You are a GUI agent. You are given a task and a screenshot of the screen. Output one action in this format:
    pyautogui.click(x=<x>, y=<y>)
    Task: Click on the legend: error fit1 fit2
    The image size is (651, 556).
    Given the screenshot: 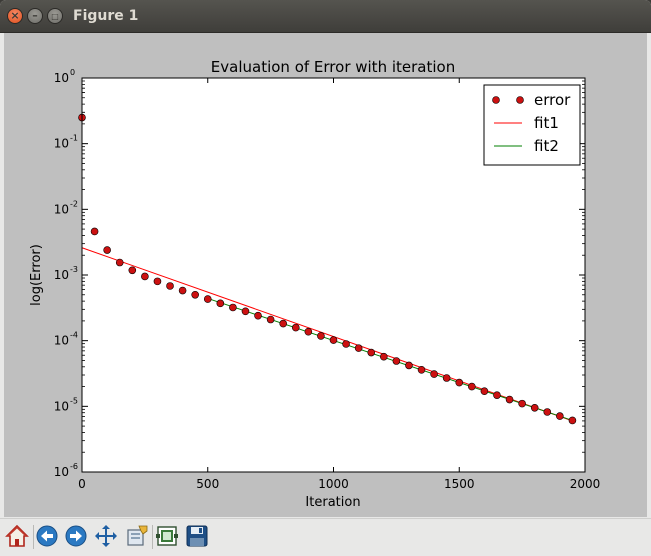 What is the action you would take?
    pyautogui.click(x=532, y=125)
    